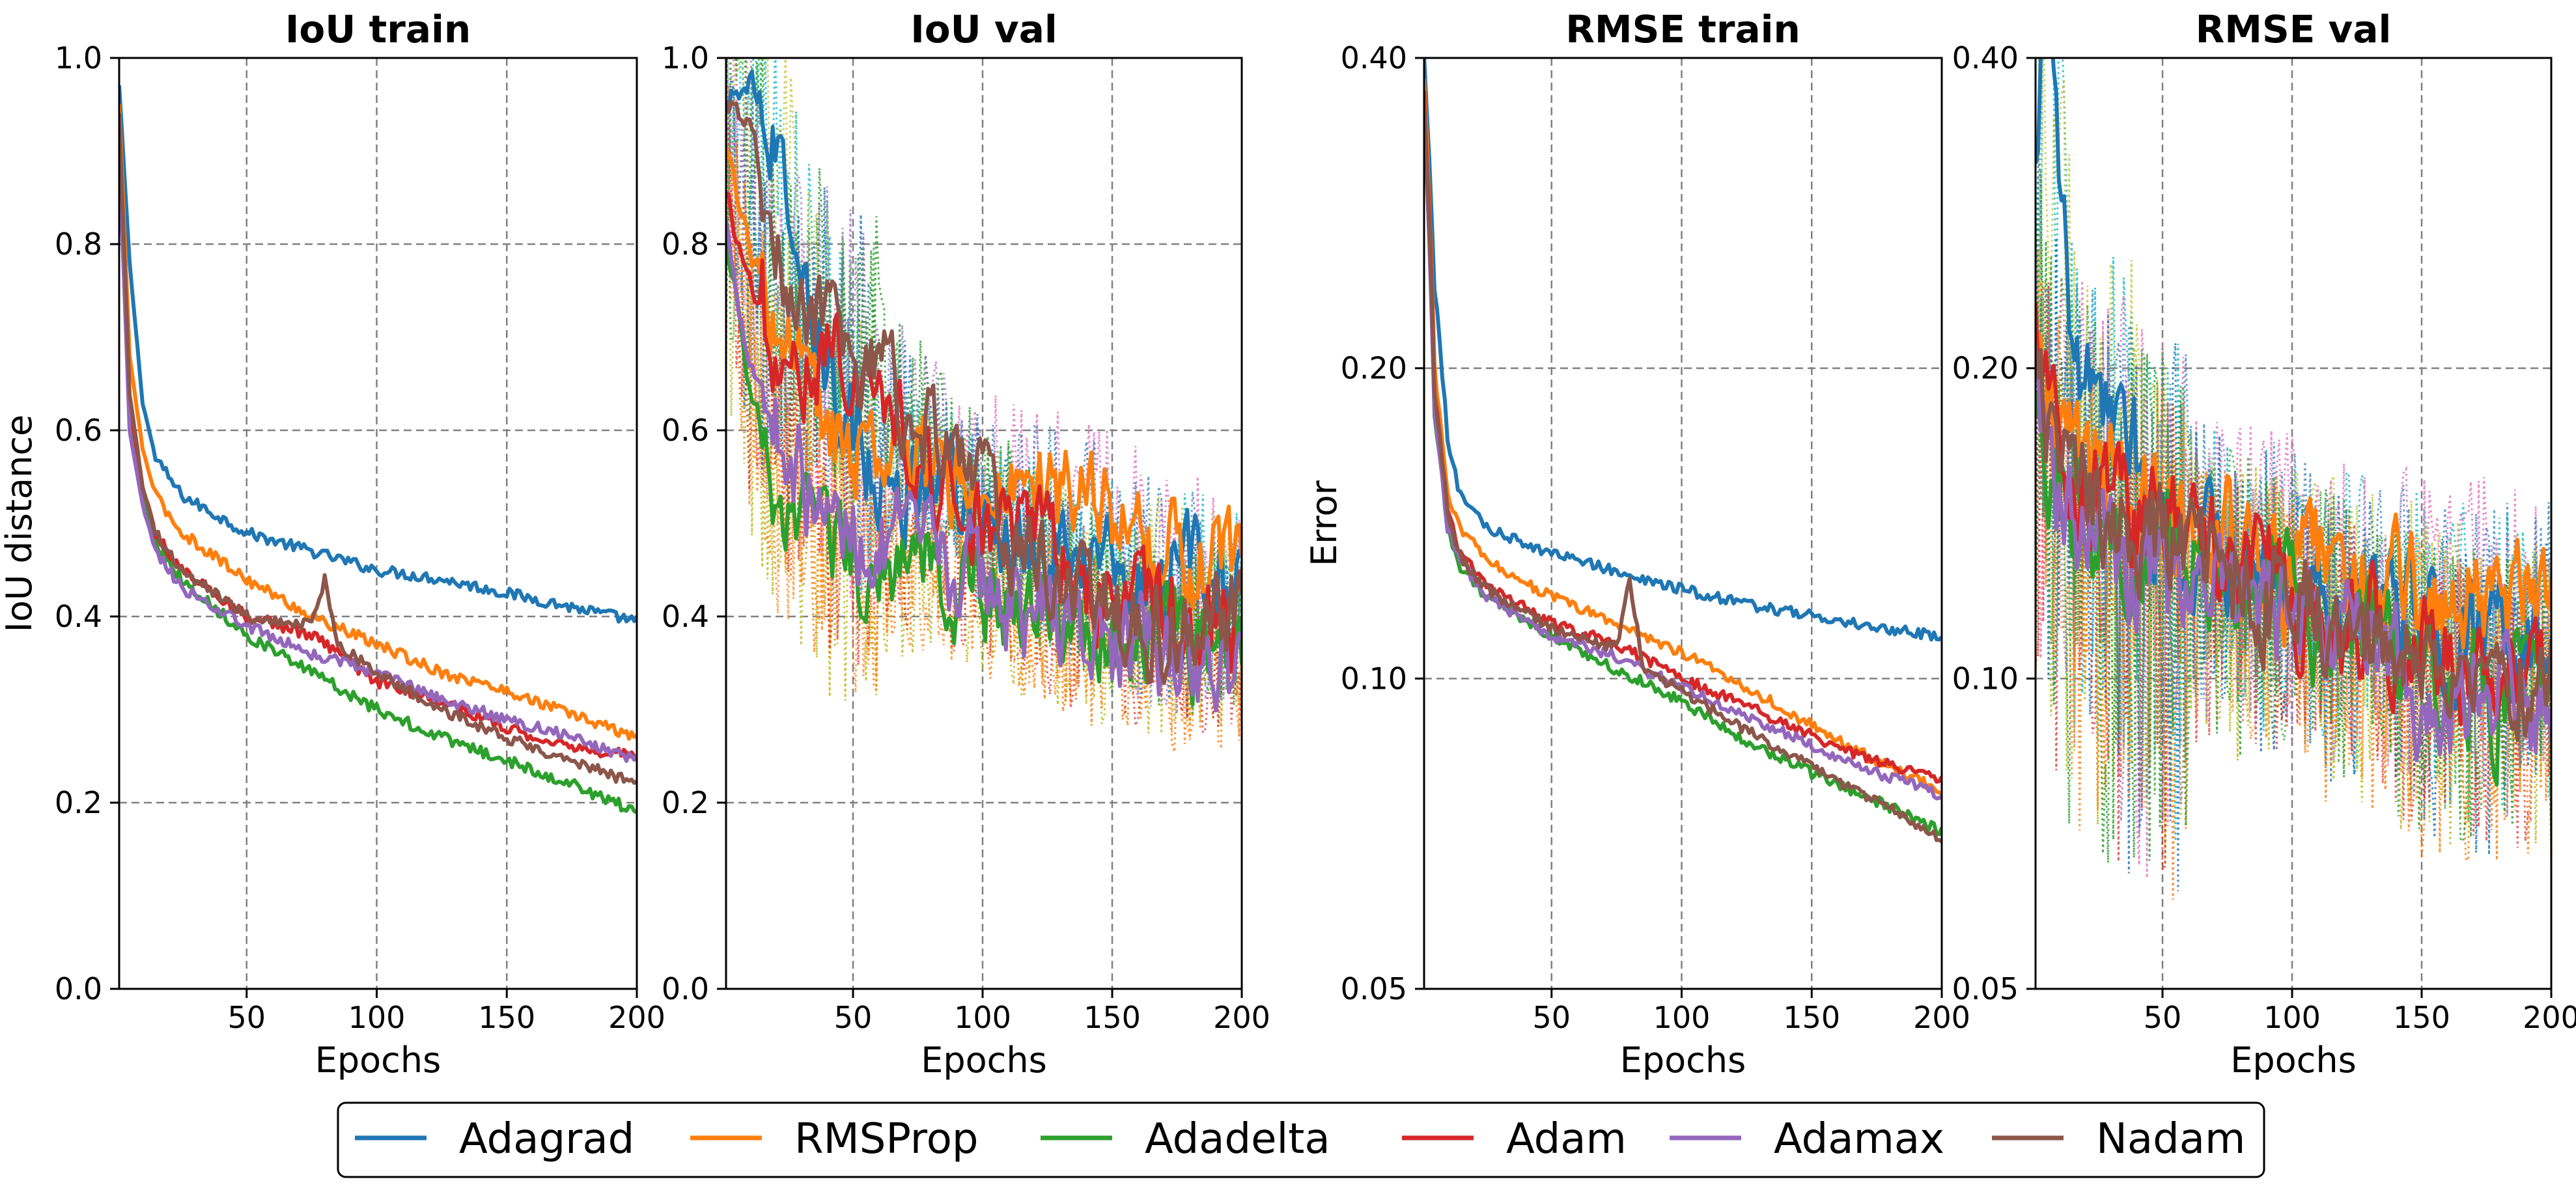  I want to click on series-group-rmse-train, so click(1683, 451).